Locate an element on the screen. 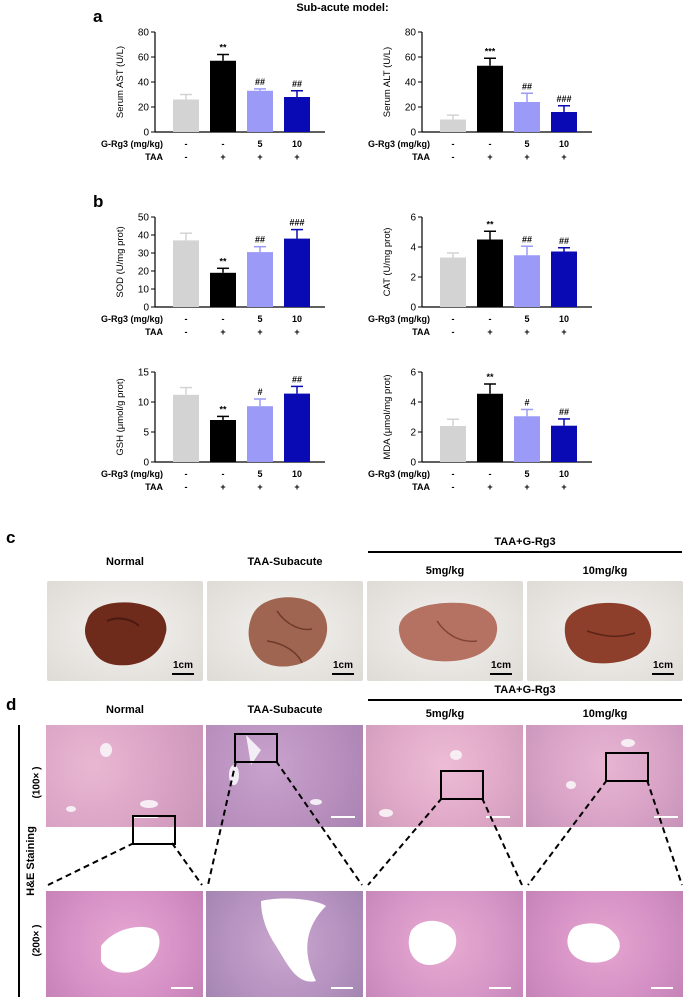 Image resolution: width=685 pixels, height=1001 pixels. zoom-box-taa-subacute is located at coordinates (256, 748).